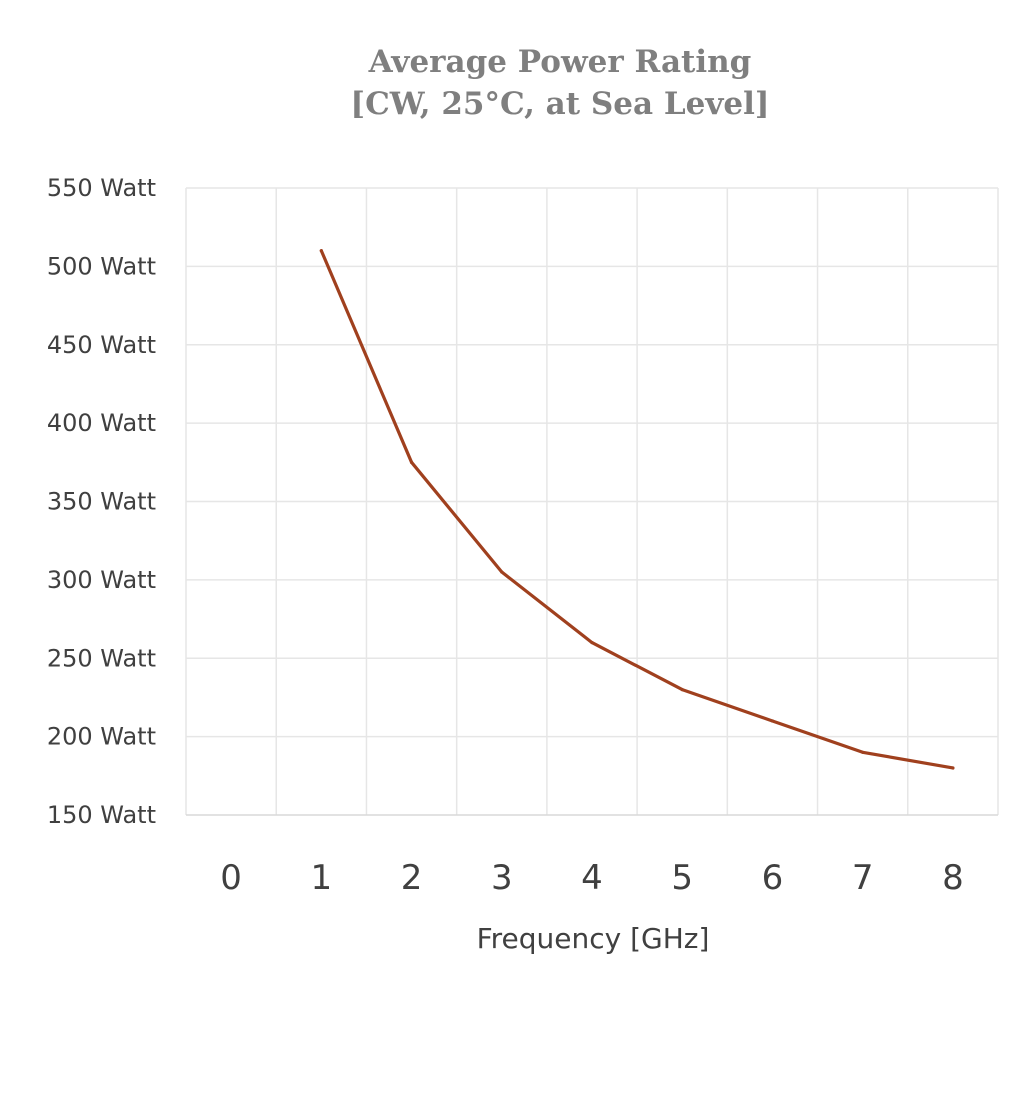 The height and width of the screenshot is (1095, 1021). Describe the element at coordinates (101, 266) in the screenshot. I see `y-tick-label: 500 Watt` at that location.